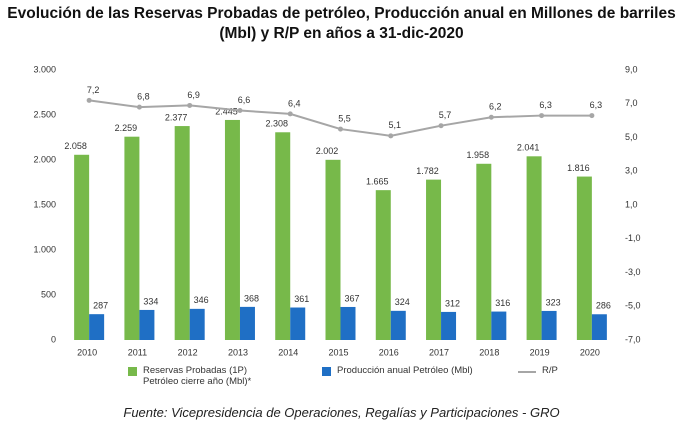 This screenshot has width=683, height=431. What do you see at coordinates (631, 103) in the screenshot?
I see `y2-tick-label: 7,0` at bounding box center [631, 103].